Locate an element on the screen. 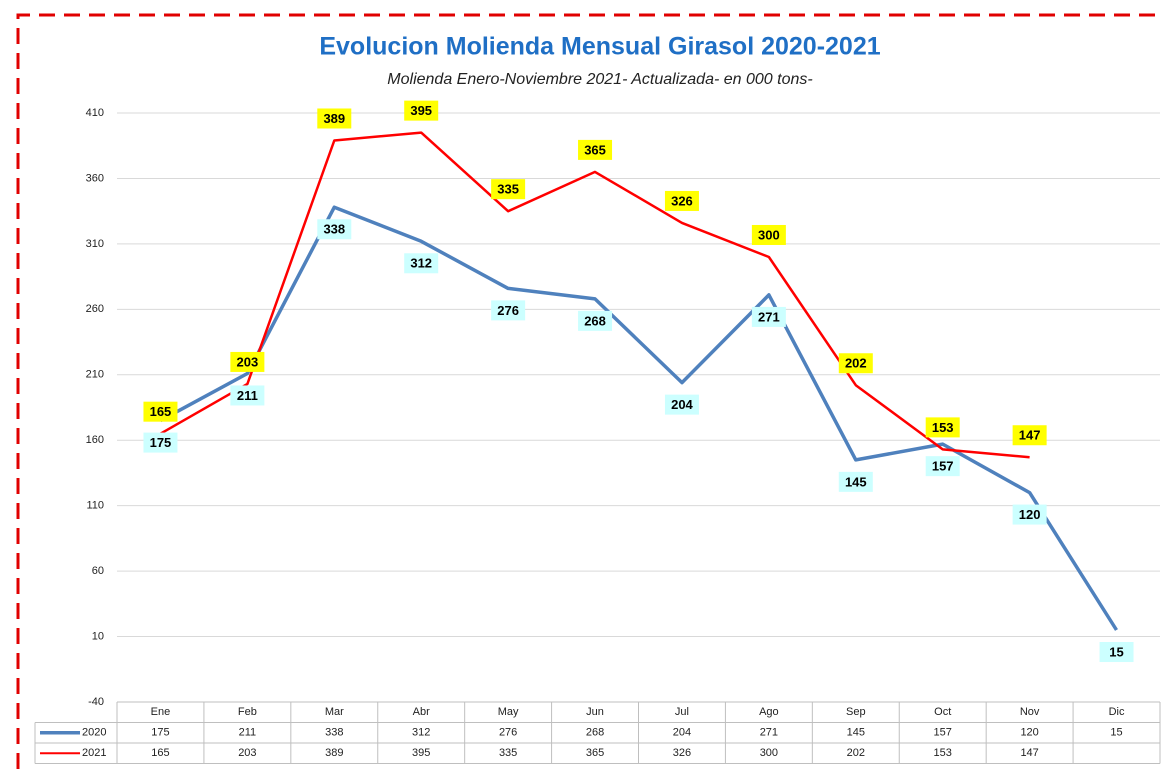 This screenshot has height=769, width=1163. table-cell: 335 is located at coordinates (508, 753).